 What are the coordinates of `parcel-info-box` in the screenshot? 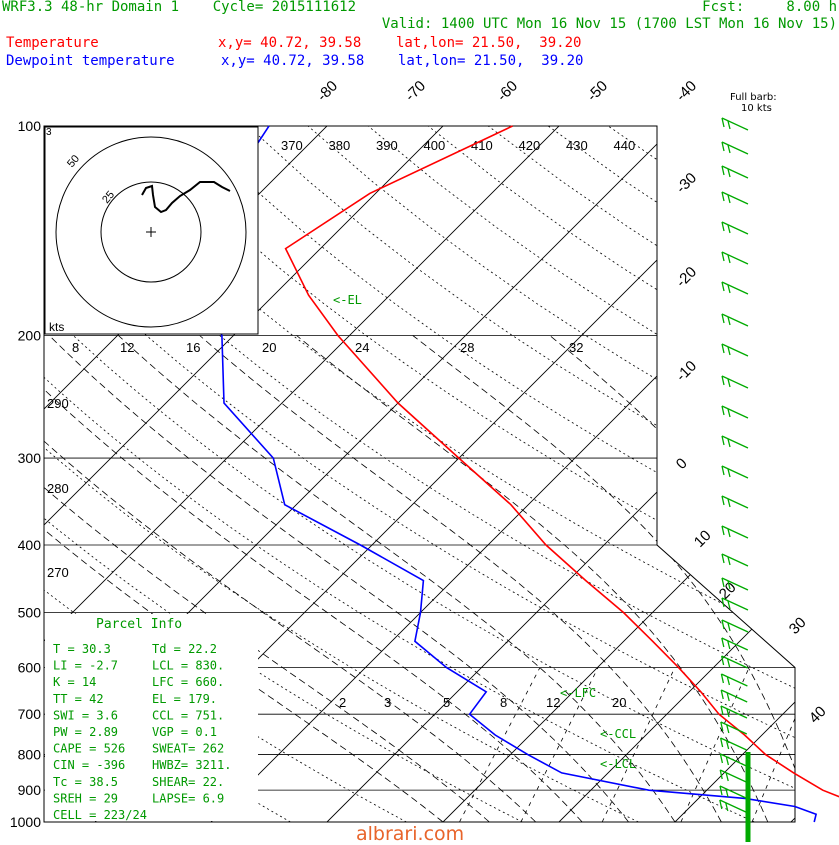 It's located at (151, 717).